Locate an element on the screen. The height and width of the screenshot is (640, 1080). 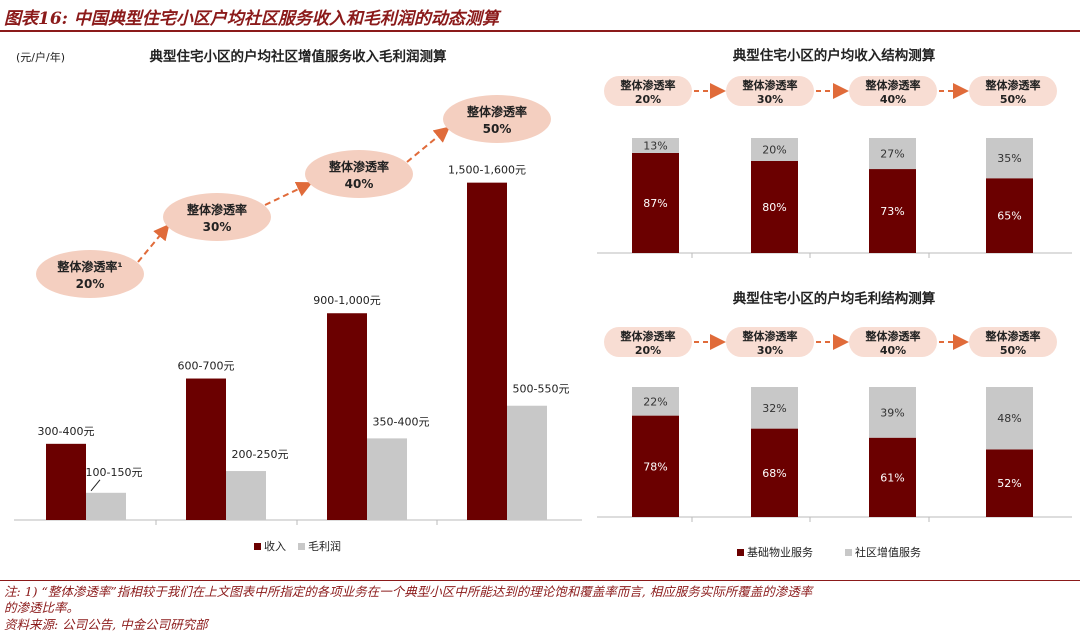
revenue-data-label: 300-400元 is located at coordinates (66, 431).